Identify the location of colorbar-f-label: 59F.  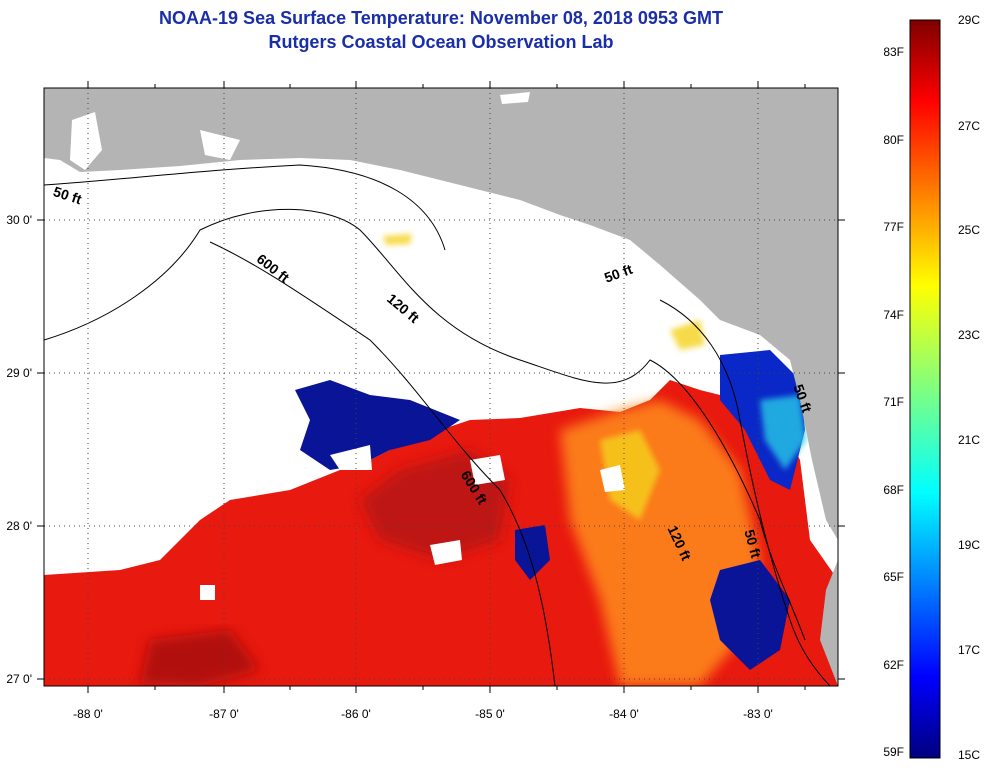
(893, 752).